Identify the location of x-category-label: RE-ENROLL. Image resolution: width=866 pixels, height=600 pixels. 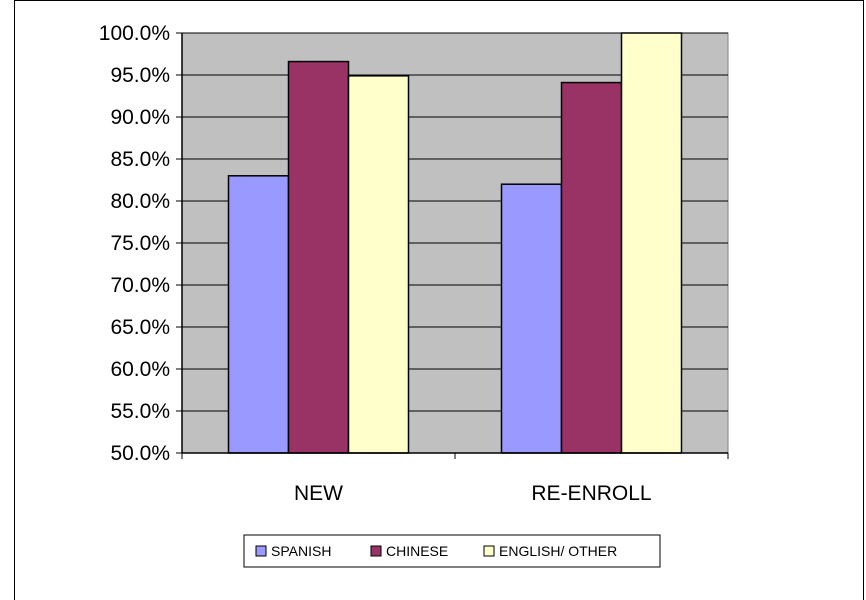
(591, 493).